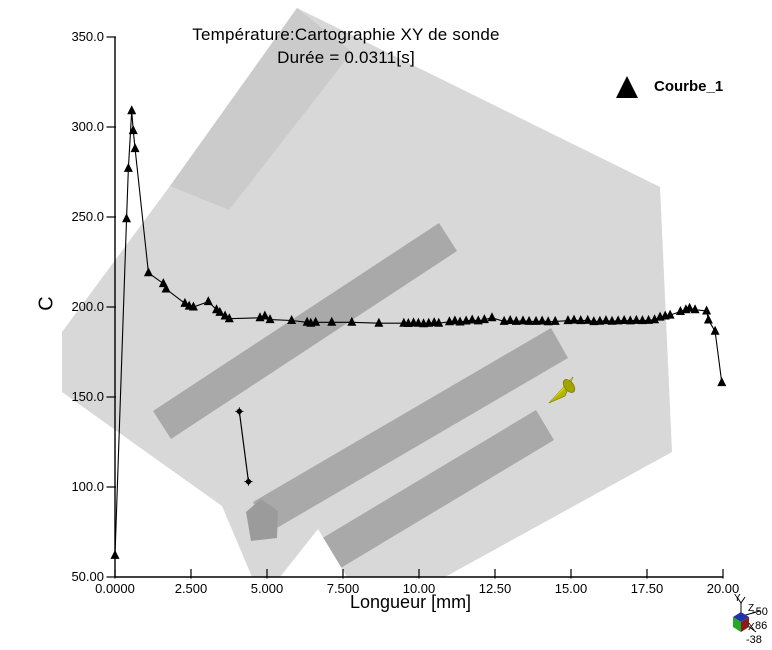  Describe the element at coordinates (760, 612) in the screenshot. I see `triad-value-1: -50` at that location.